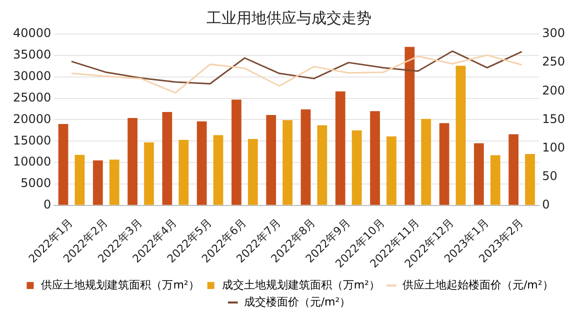 This screenshot has width=580, height=326. What do you see at coordinates (32, 75) in the screenshot?
I see `y-tick-label: 30000` at bounding box center [32, 75].